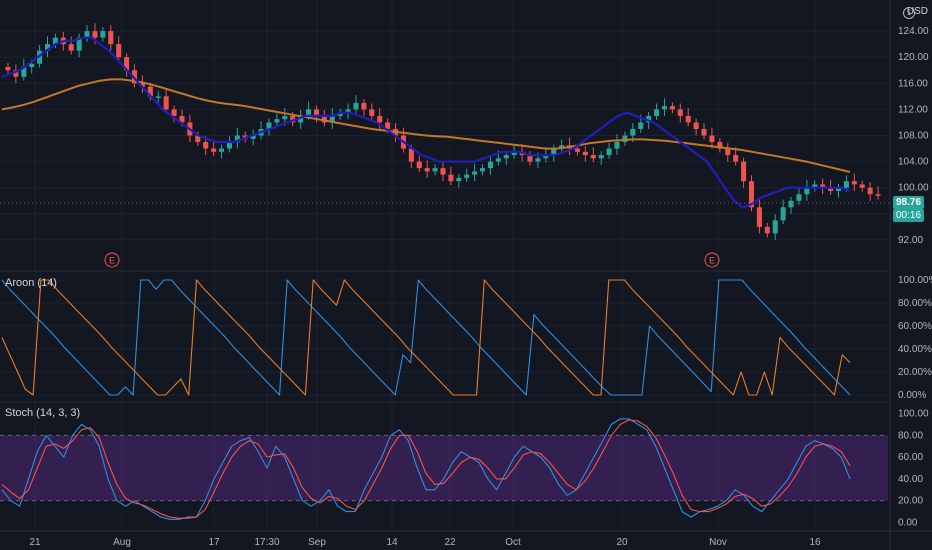  What do you see at coordinates (266, 542) in the screenshot?
I see `x-axis-tick: 17:30` at bounding box center [266, 542].